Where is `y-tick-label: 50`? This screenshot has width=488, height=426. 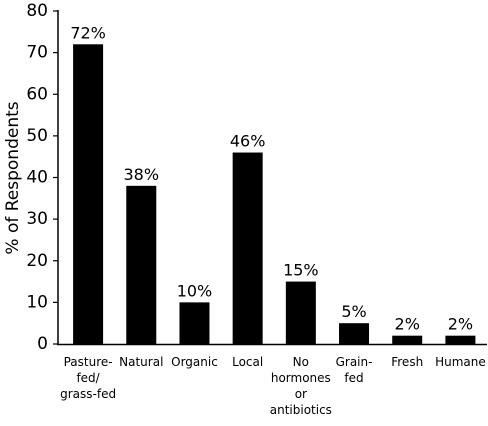
y-tick-label: 50 is located at coordinates (37, 136).